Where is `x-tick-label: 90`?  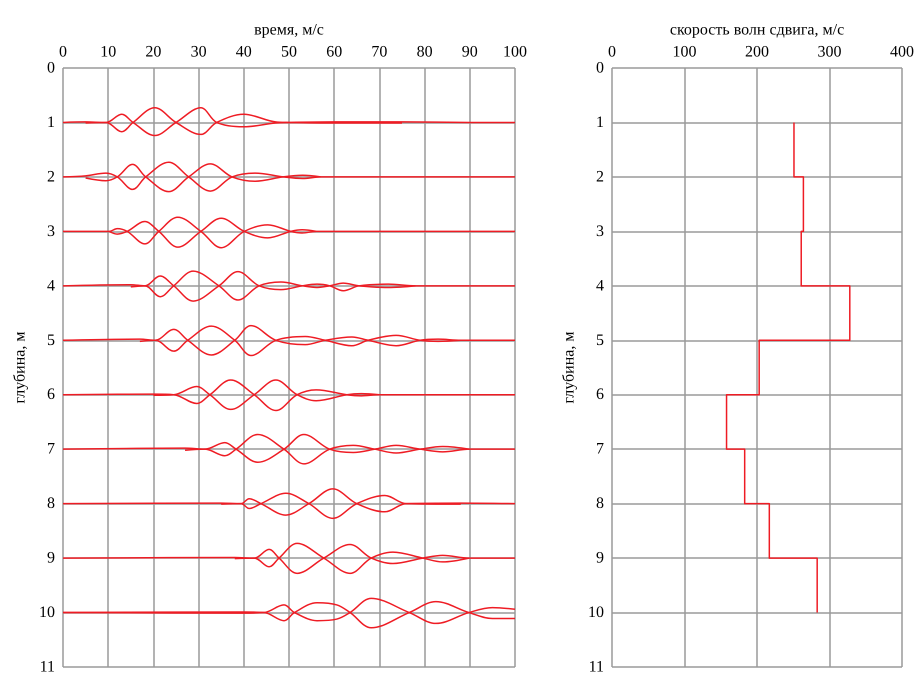 x-tick-label: 90 is located at coordinates (470, 52).